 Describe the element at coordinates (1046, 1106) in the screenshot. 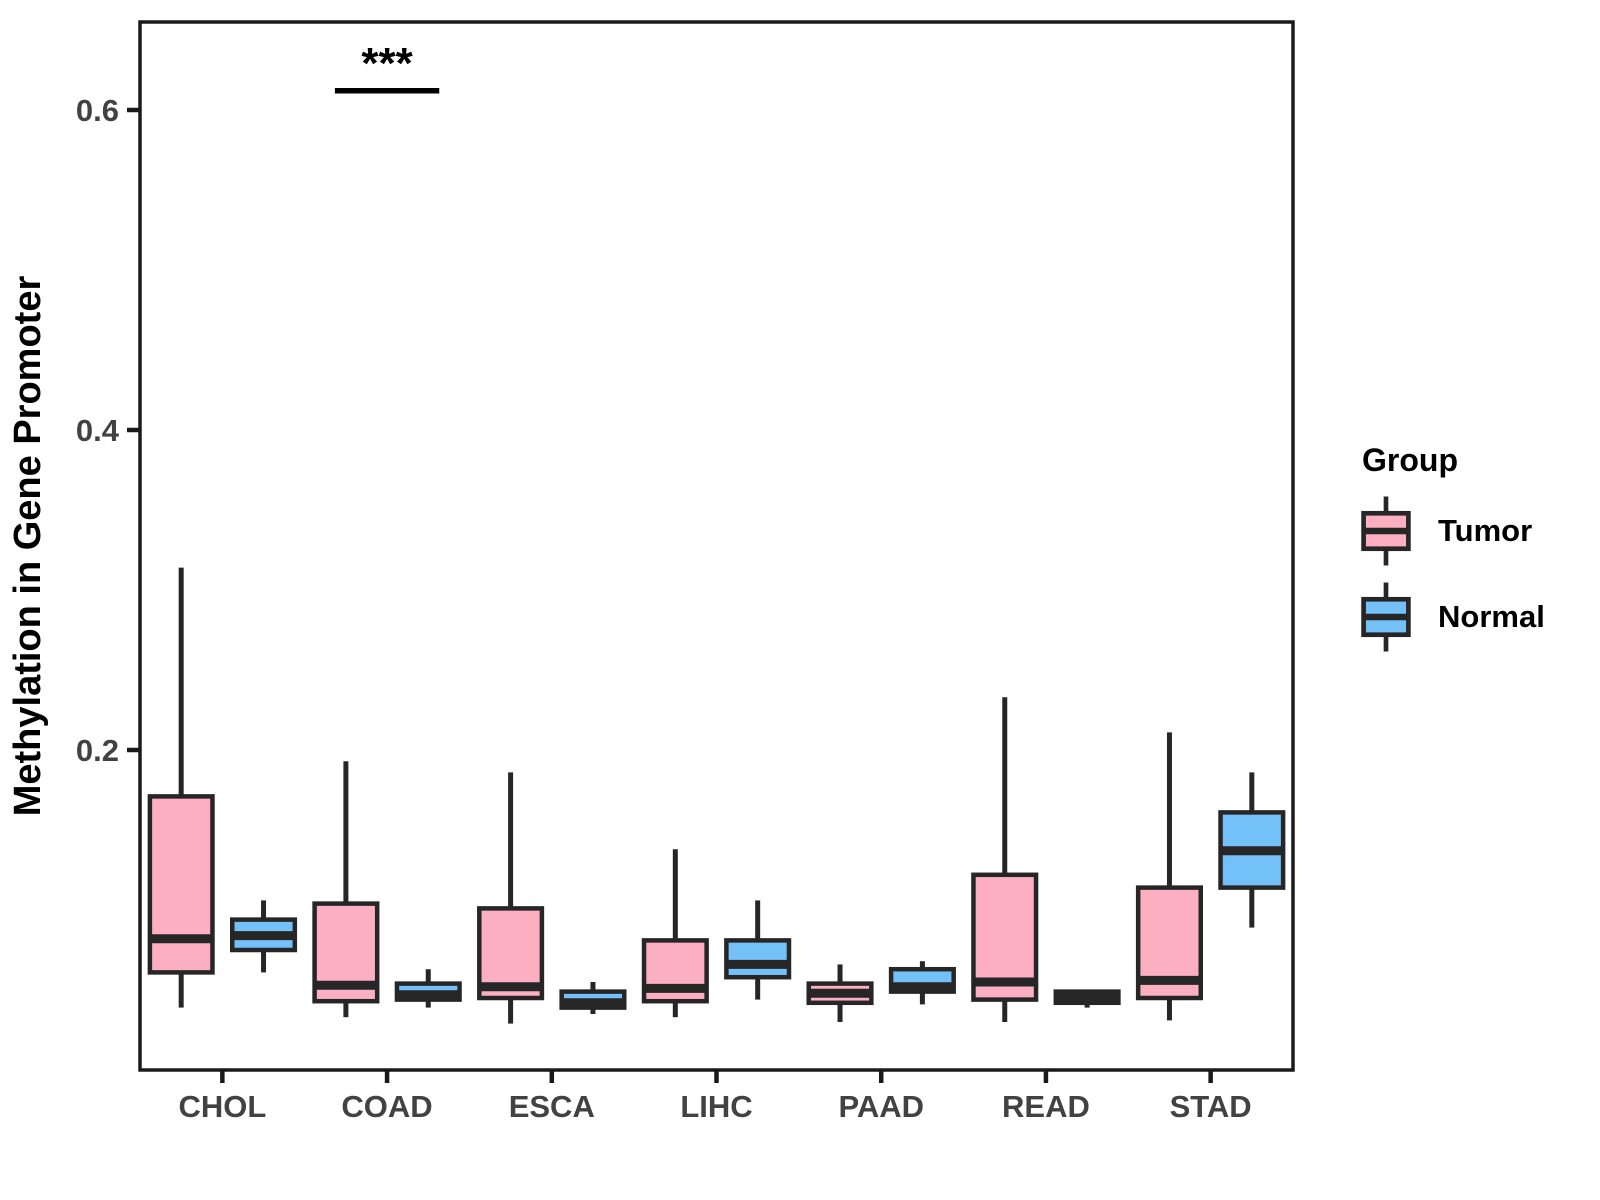

I see `x-tick-label-read: READ` at that location.